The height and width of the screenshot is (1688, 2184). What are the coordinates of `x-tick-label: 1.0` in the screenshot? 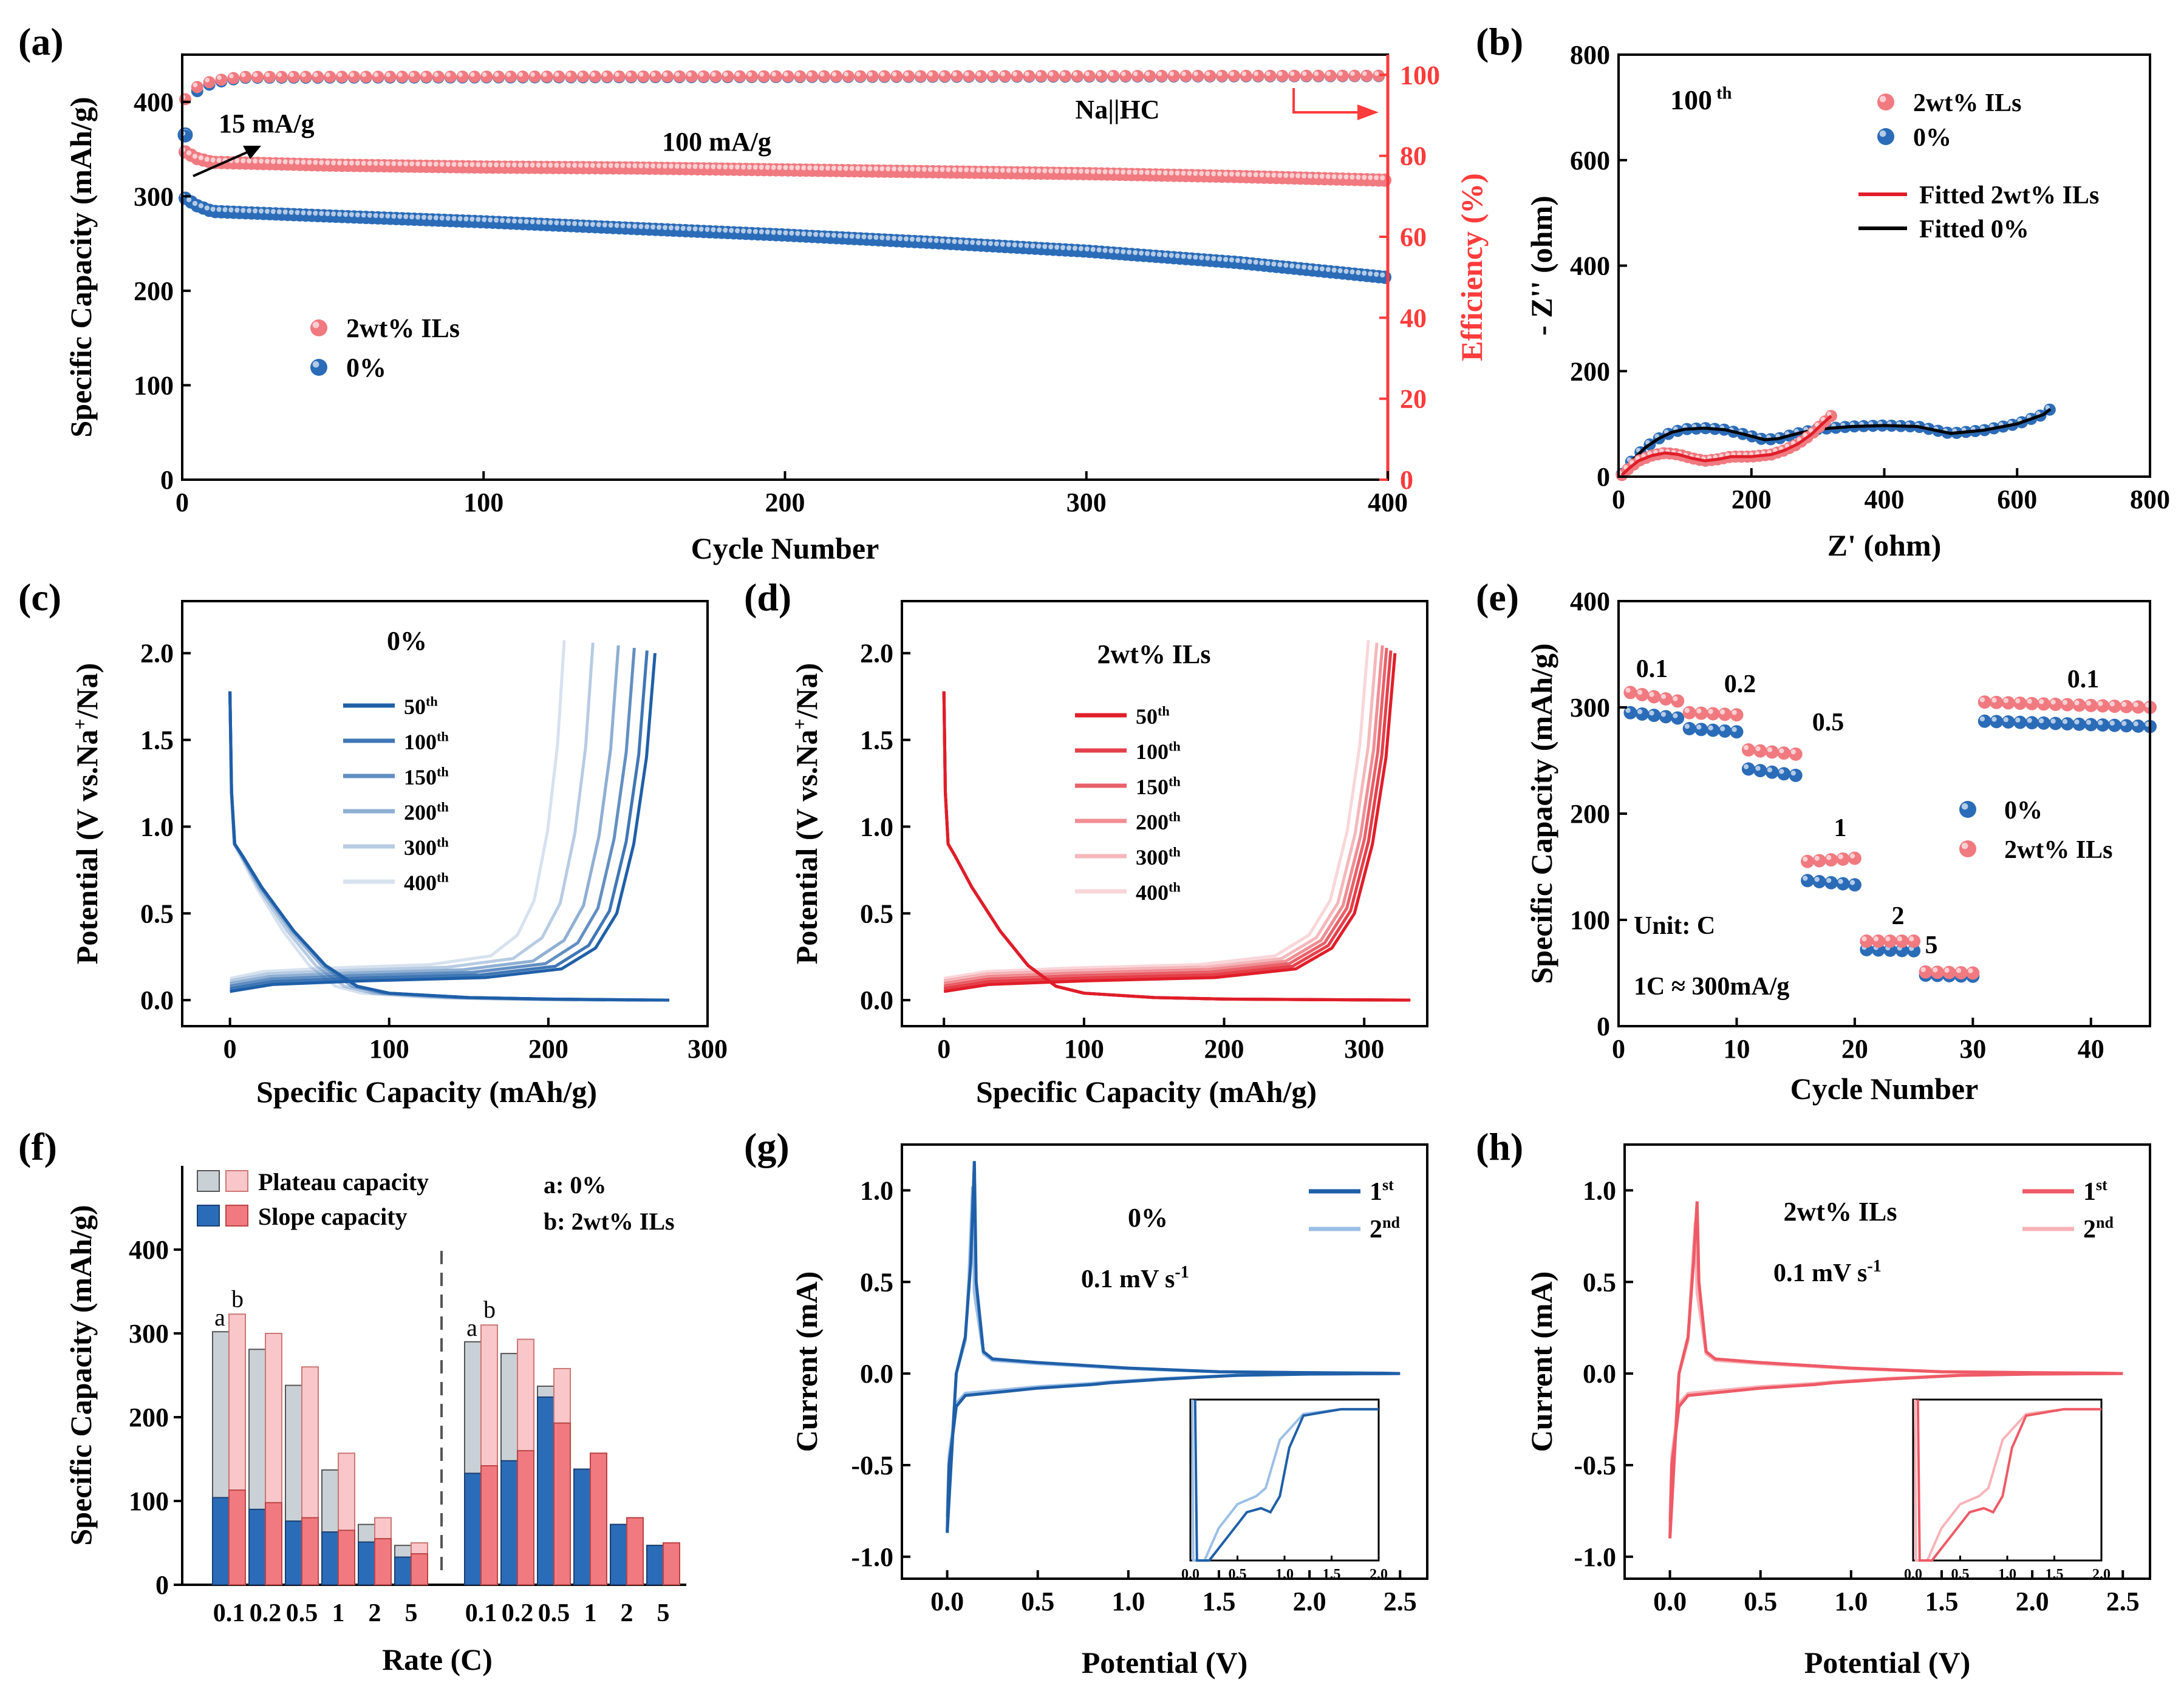 It's located at (1128, 1602).